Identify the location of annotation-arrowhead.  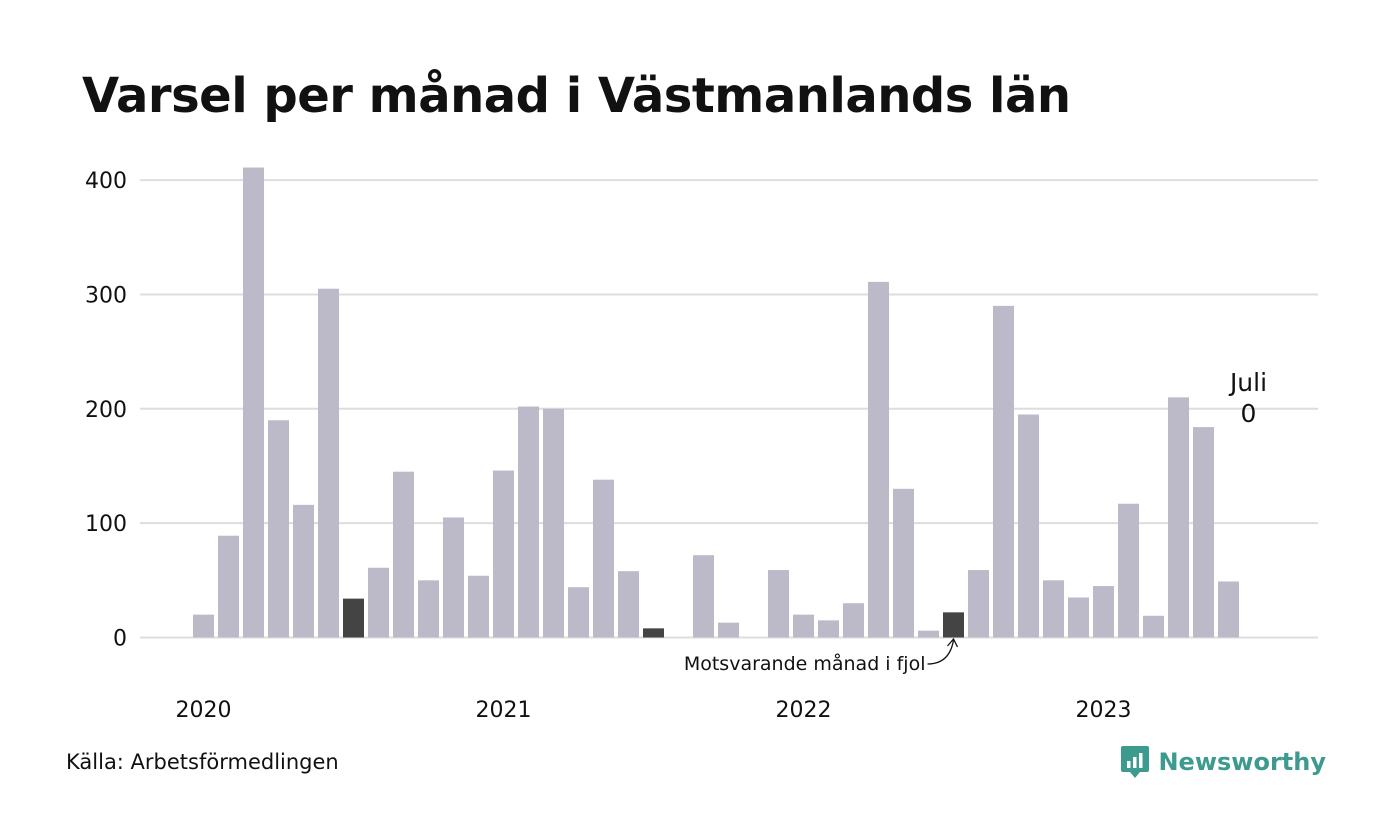
(953, 642).